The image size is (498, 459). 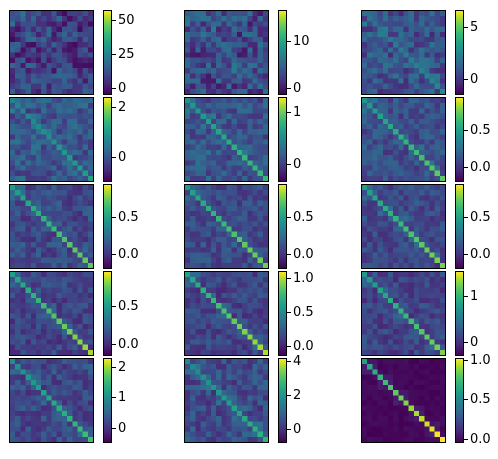 I want to click on colorbar-tick-label: 5, so click(x=474, y=27).